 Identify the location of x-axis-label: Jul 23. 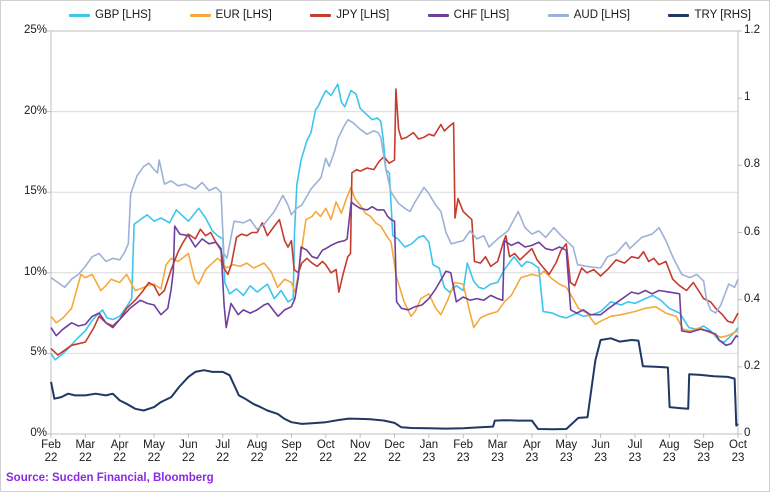
(635, 451).